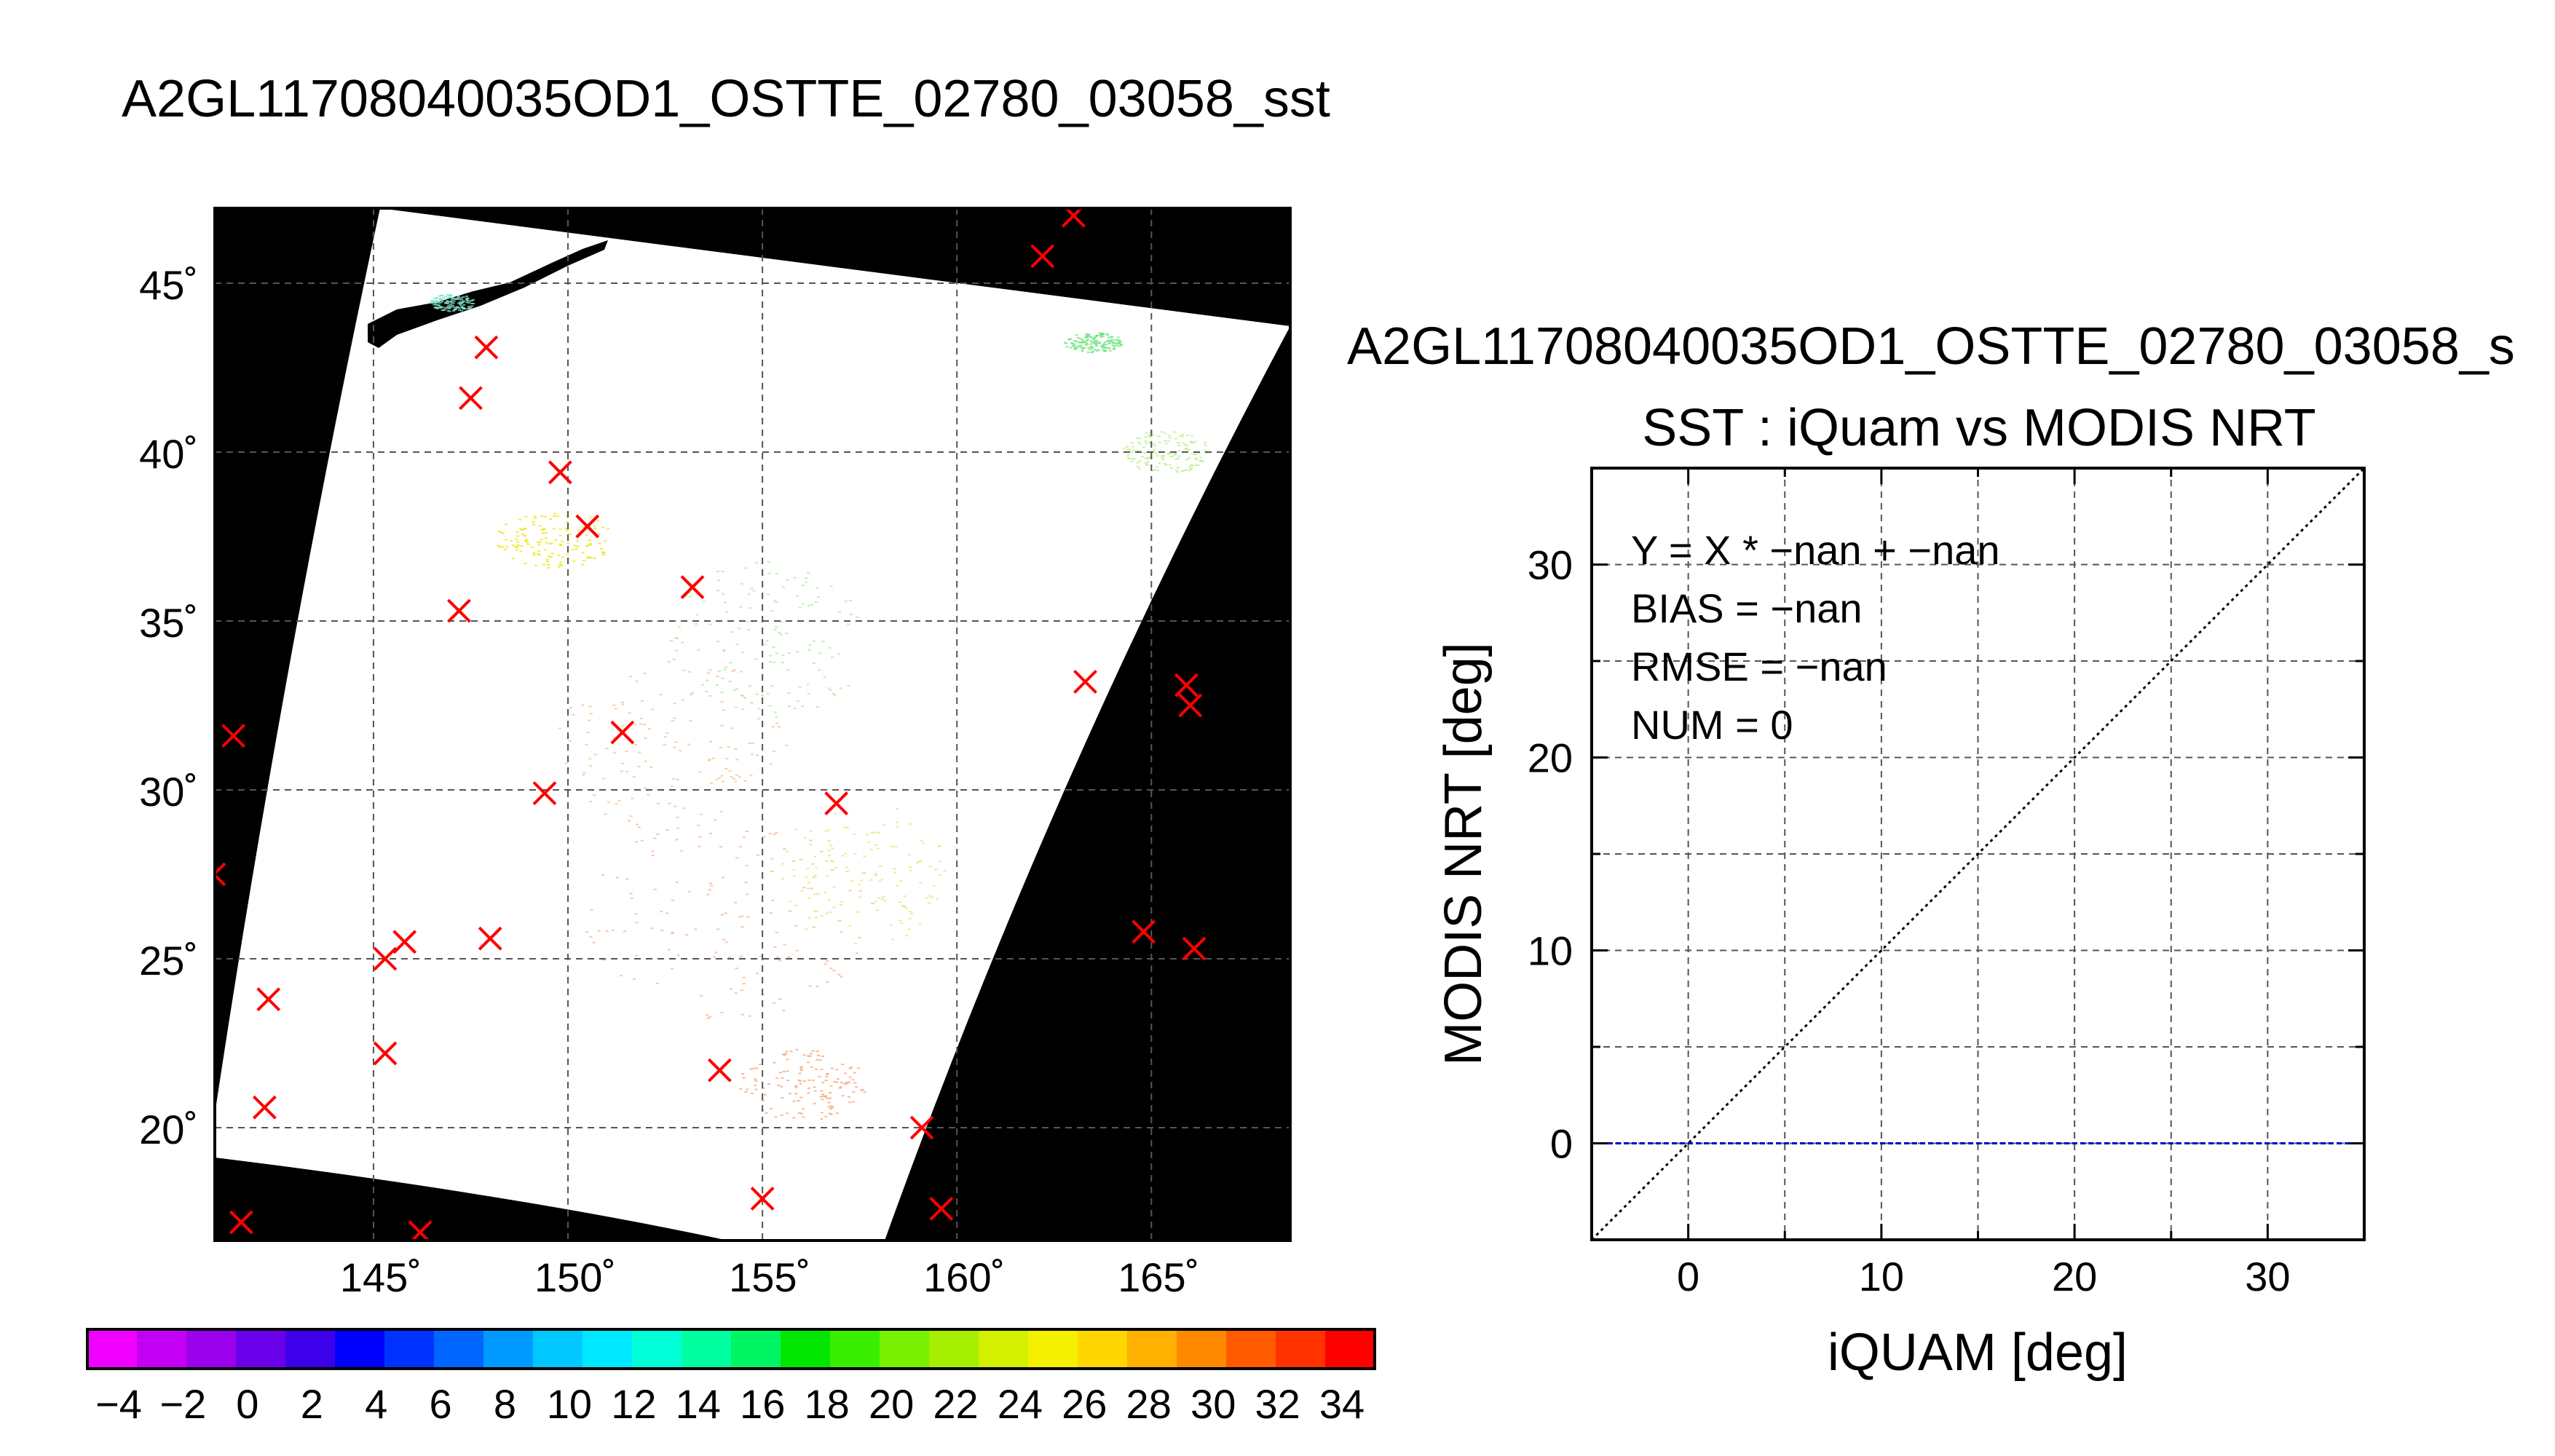  Describe the element at coordinates (2074, 1276) in the screenshot. I see `x-tick-label: 20` at that location.